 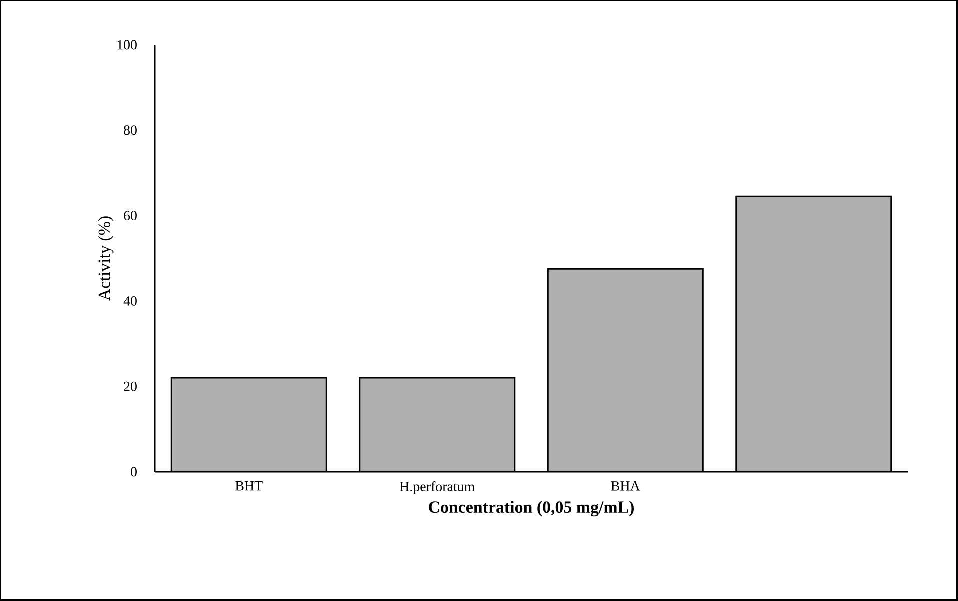 What do you see at coordinates (130, 131) in the screenshot?
I see `y-tick-label: 80` at bounding box center [130, 131].